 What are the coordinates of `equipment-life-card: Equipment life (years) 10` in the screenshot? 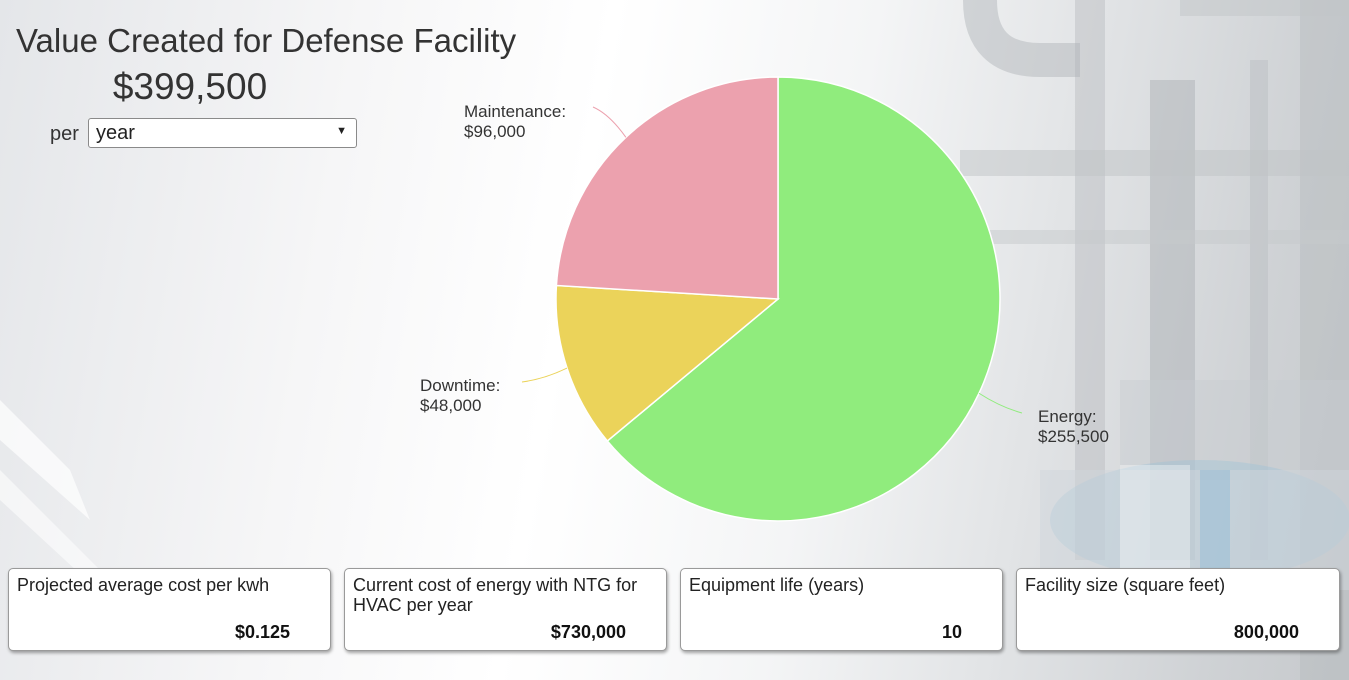 It's located at (841, 609).